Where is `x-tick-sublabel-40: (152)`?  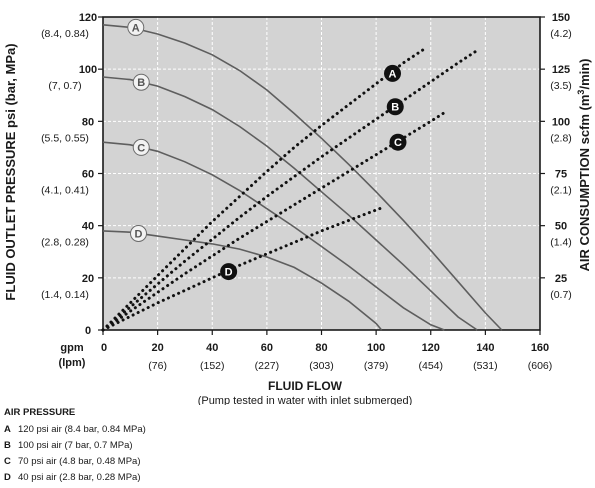 x-tick-sublabel-40: (152) is located at coordinates (212, 366).